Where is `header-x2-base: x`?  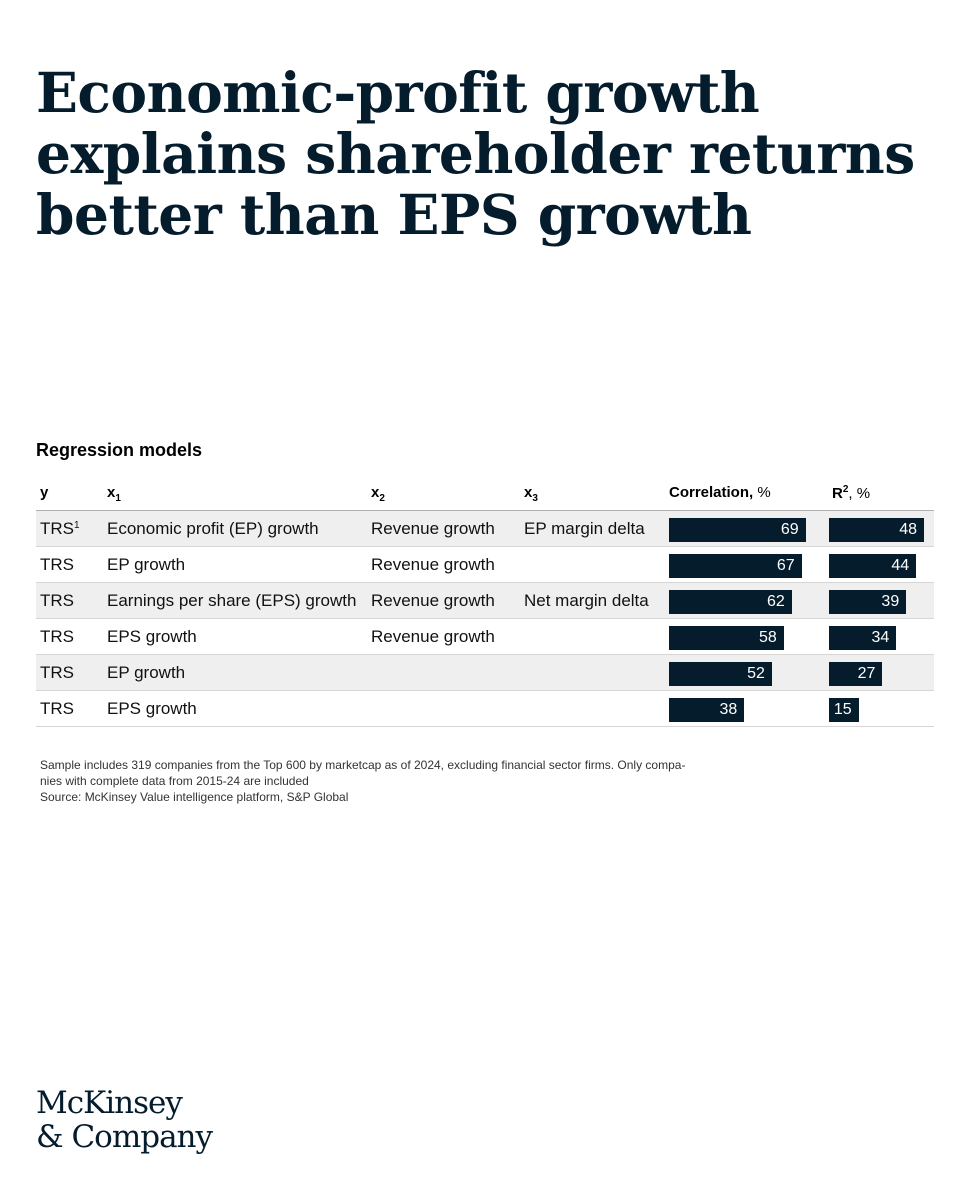
header-x2-base: x is located at coordinates (375, 492).